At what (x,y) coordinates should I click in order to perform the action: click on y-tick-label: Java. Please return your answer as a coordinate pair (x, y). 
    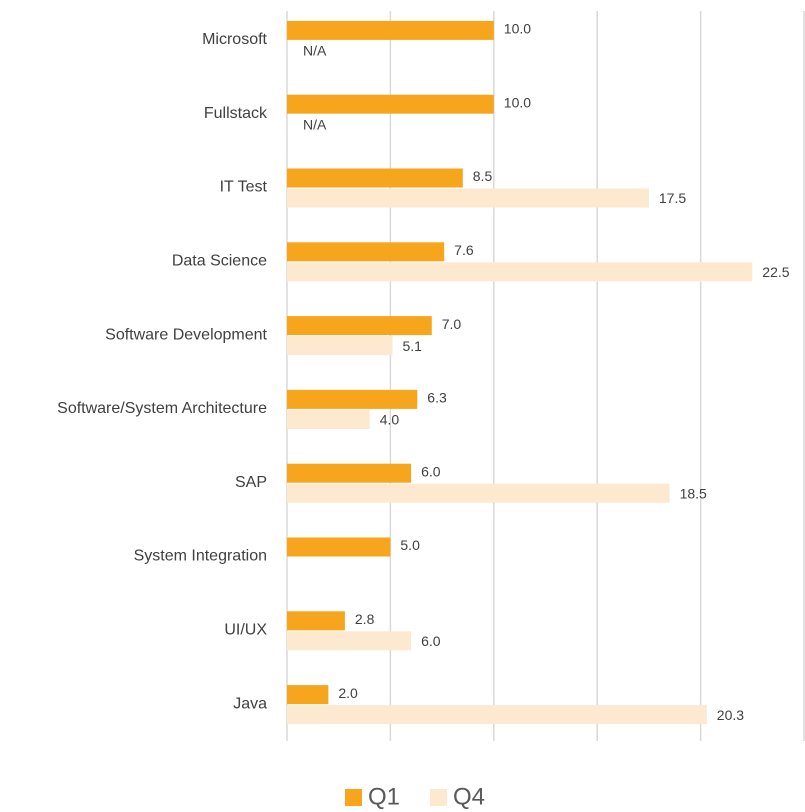
    Looking at the image, I should click on (250, 703).